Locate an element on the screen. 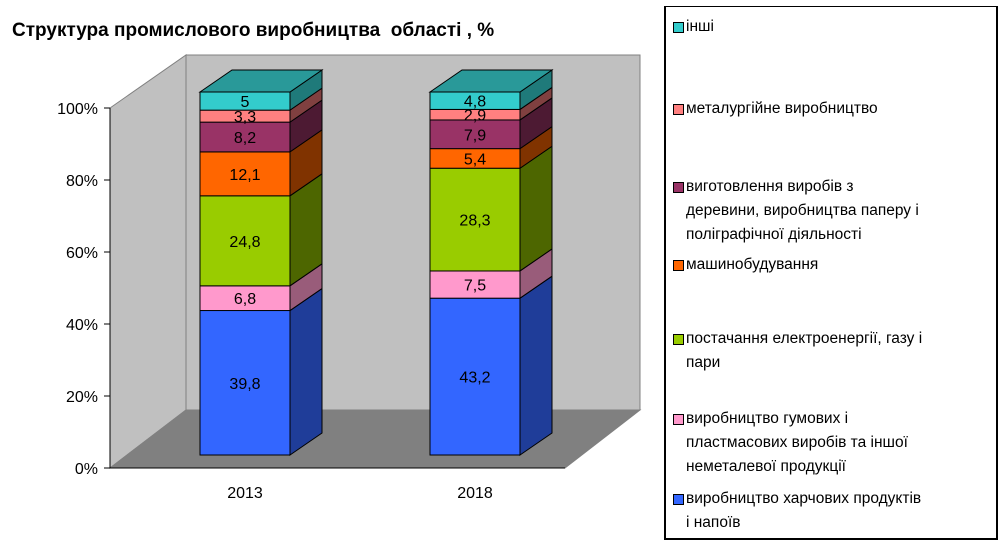  data-label: 12,1 is located at coordinates (244, 175).